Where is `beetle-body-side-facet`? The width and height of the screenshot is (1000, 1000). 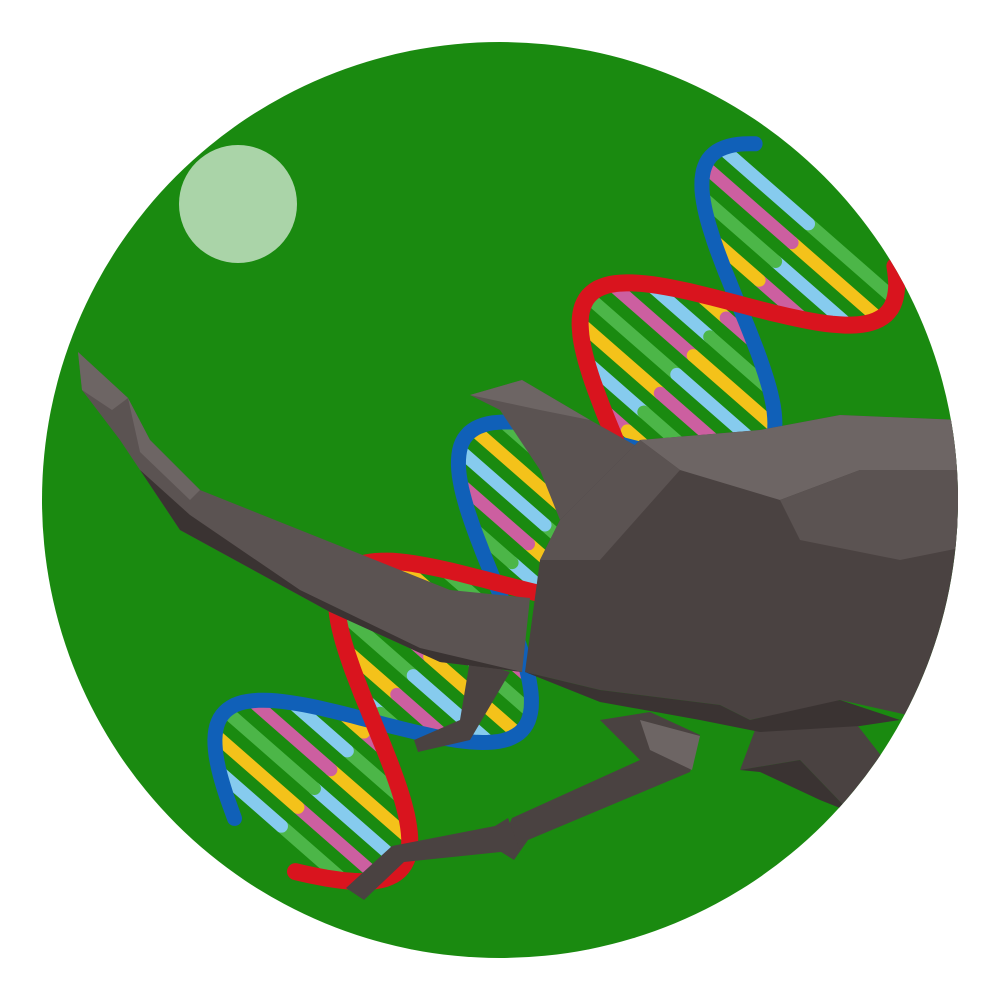 beetle-body-side-facet is located at coordinates (610, 500).